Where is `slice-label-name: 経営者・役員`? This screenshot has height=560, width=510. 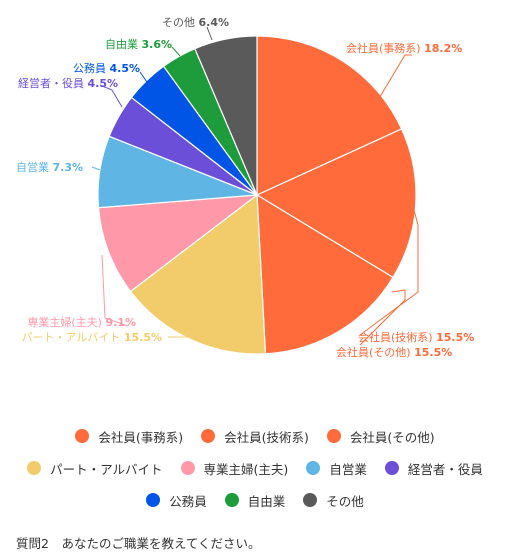 slice-label-name: 経営者・役員 is located at coordinates (53, 83).